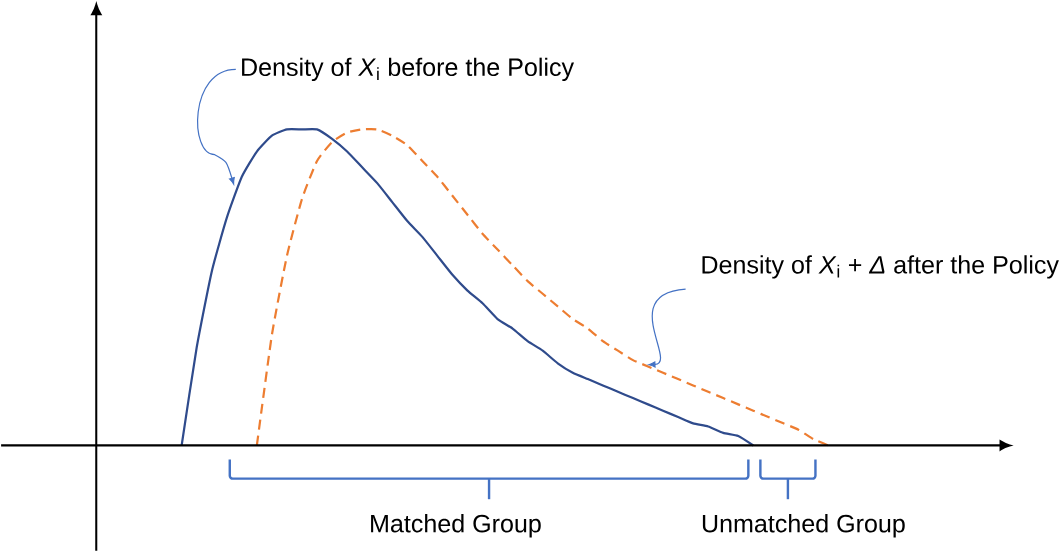  Describe the element at coordinates (803, 526) in the screenshot. I see `text: Unmatched Group` at that location.